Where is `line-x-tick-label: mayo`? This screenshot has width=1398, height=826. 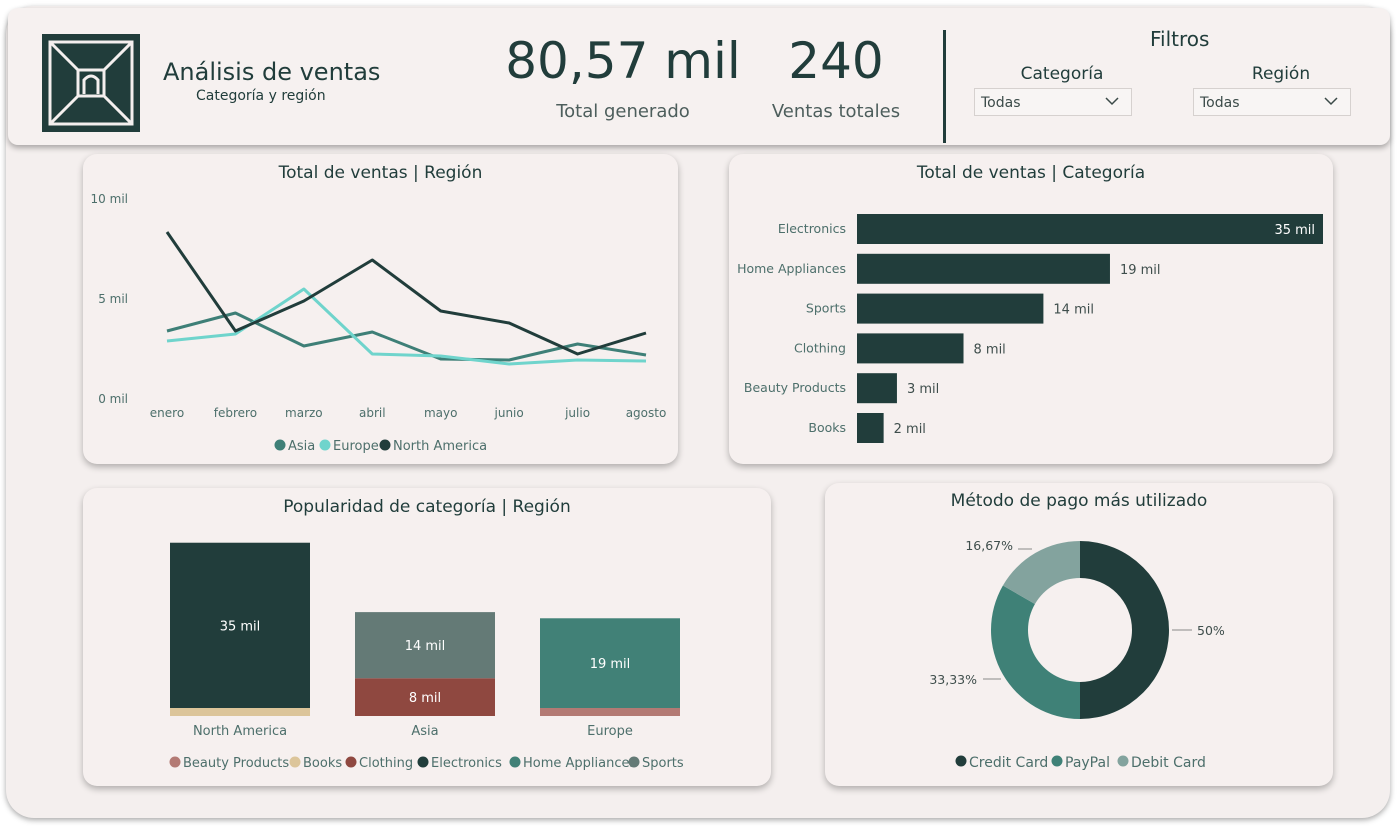 line-x-tick-label: mayo is located at coordinates (441, 413).